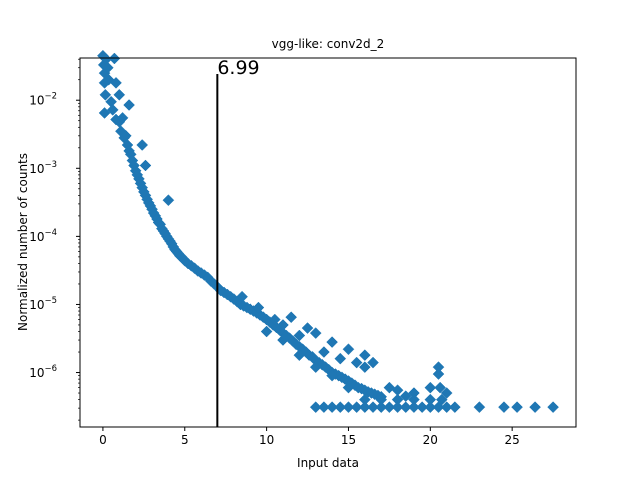 This screenshot has width=640, height=480. Describe the element at coordinates (348, 440) in the screenshot. I see `x-tick-label: 15` at that location.